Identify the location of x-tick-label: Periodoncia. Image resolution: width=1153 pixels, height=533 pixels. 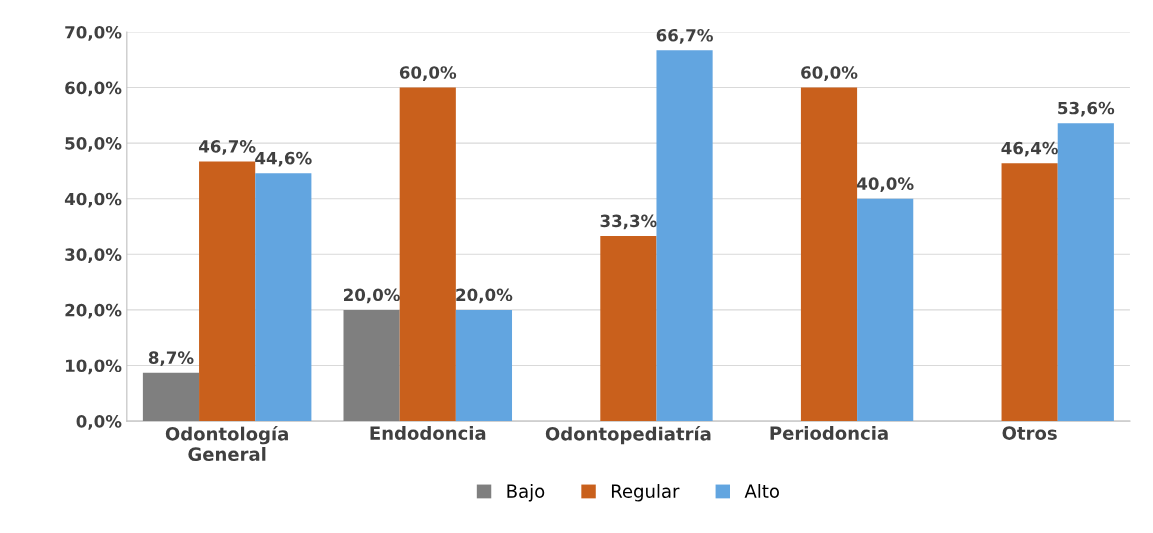
(829, 432).